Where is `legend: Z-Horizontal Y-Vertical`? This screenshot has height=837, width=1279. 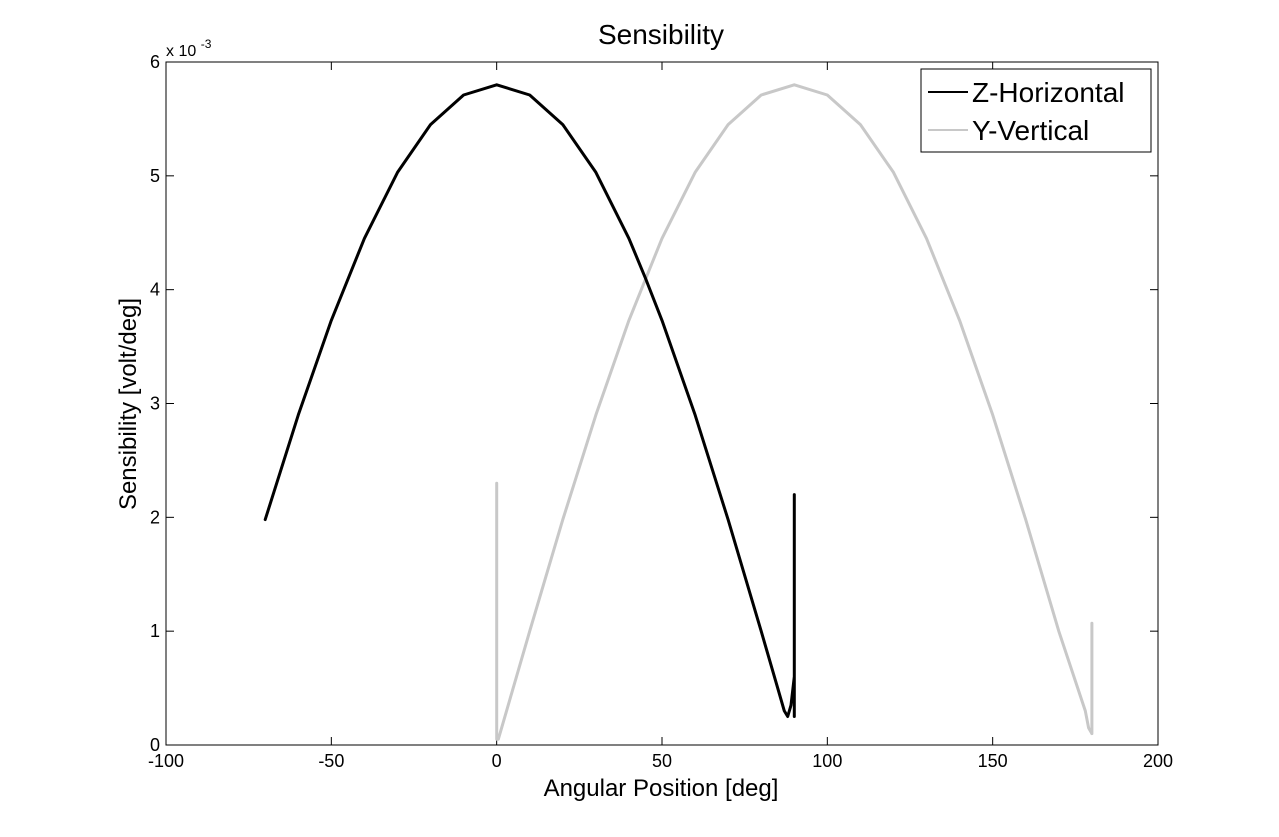
legend: Z-Horizontal Y-Vertical is located at coordinates (1036, 110).